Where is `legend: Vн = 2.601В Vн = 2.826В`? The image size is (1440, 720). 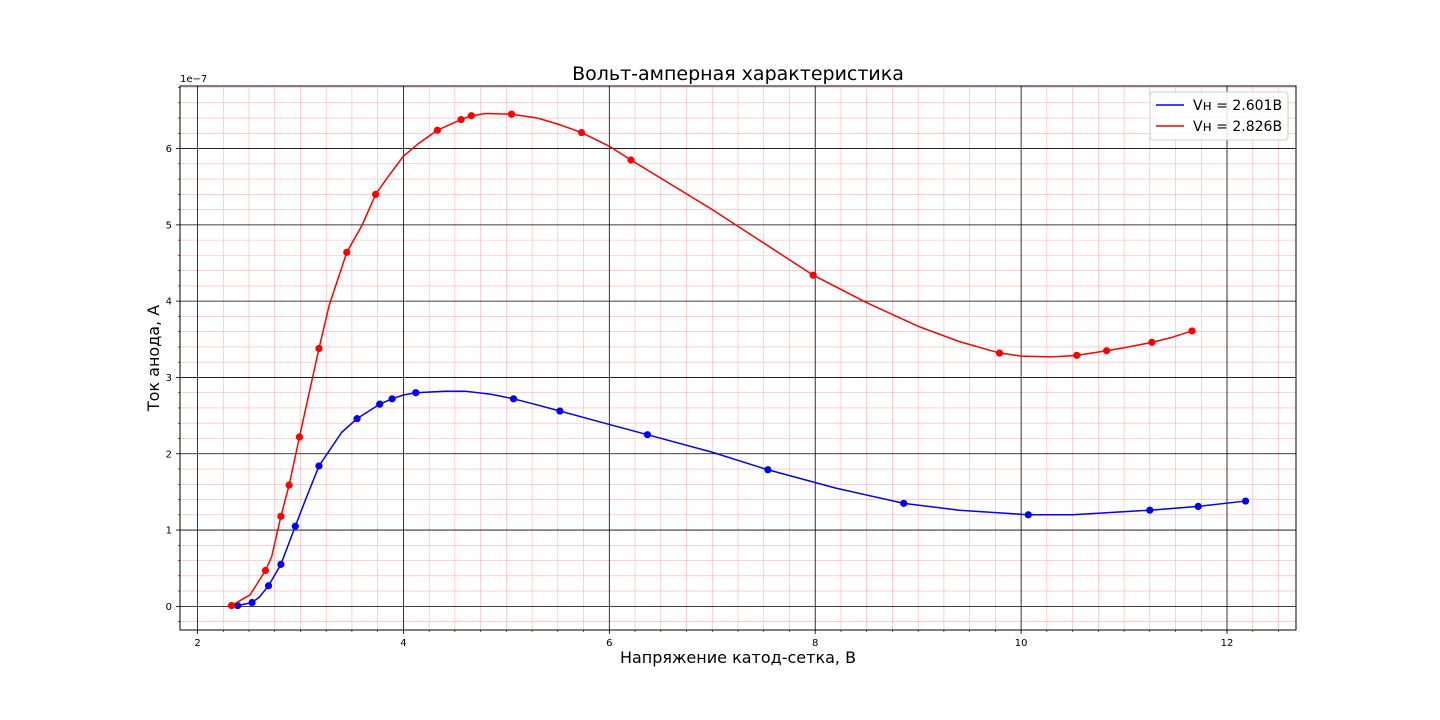
legend: Vн = 2.601В Vн = 2.826В is located at coordinates (1219, 116).